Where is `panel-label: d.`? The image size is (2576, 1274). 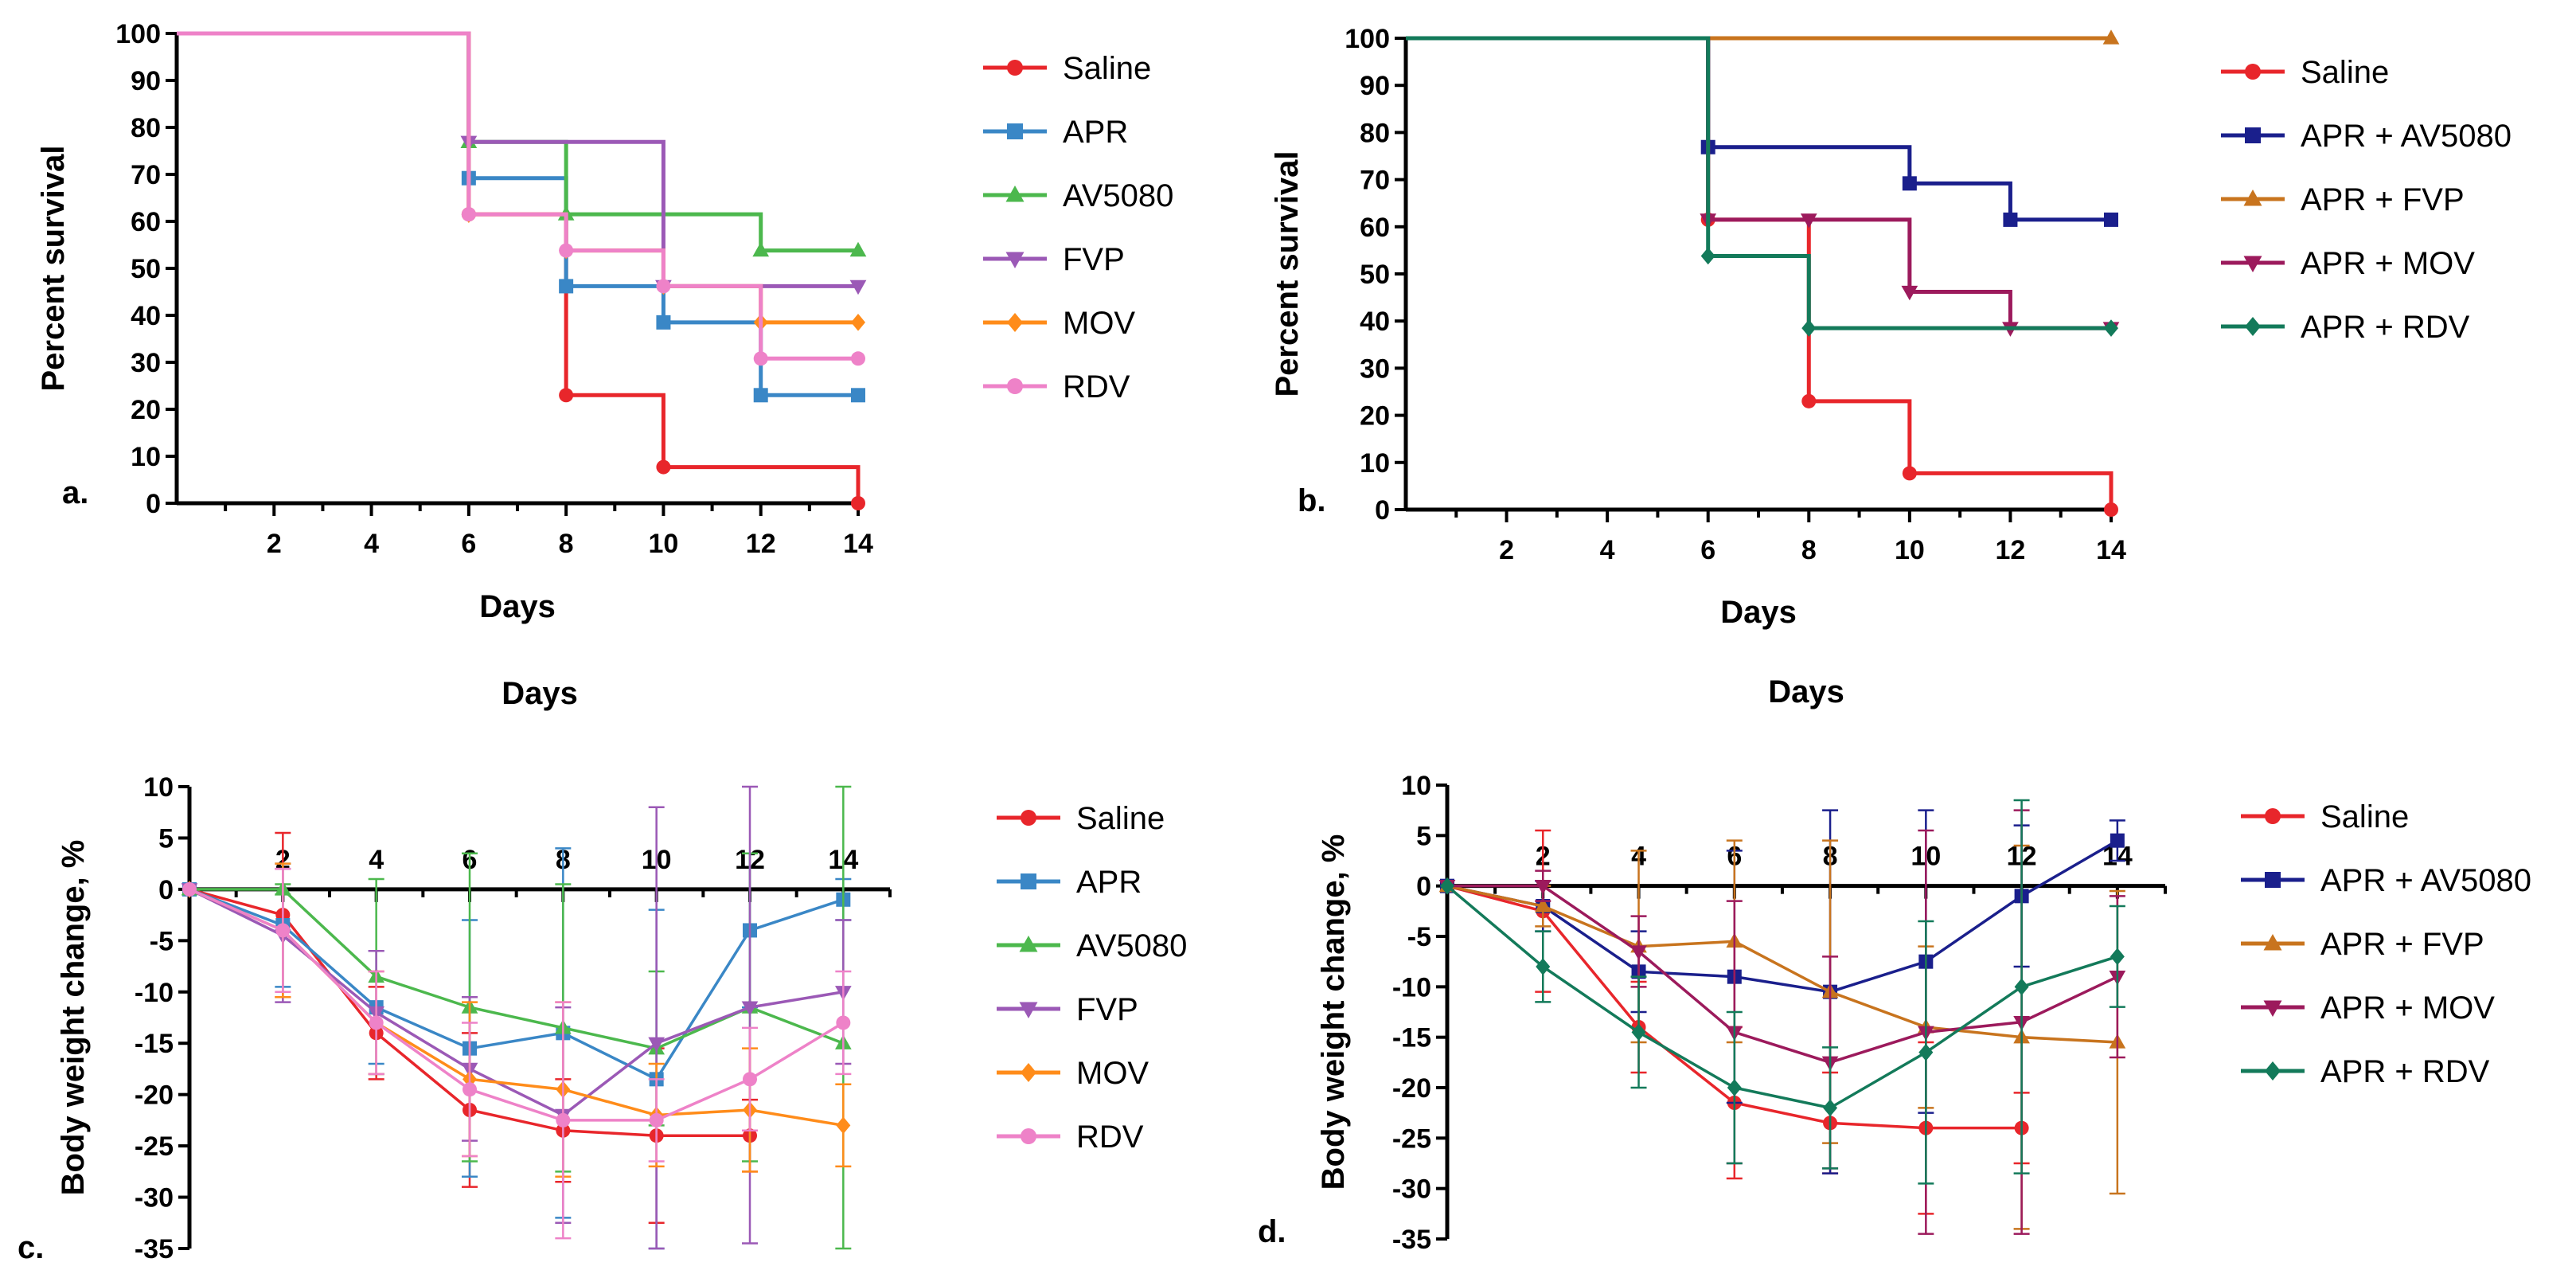 panel-label: d. is located at coordinates (1272, 1231).